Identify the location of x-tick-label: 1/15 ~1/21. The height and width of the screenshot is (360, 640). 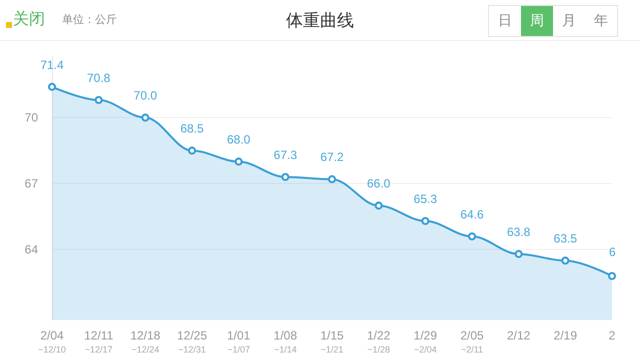
(332, 341).